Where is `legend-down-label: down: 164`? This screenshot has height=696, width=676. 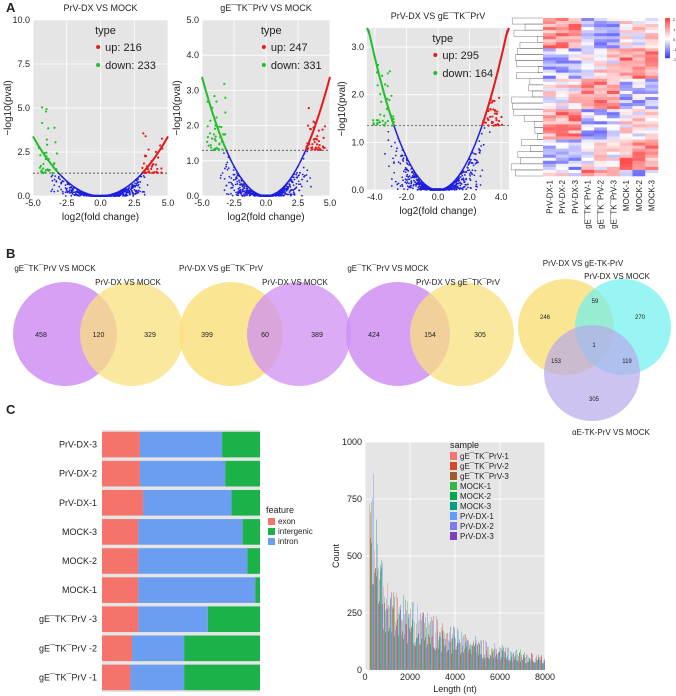 legend-down-label: down: 164 is located at coordinates (467, 74).